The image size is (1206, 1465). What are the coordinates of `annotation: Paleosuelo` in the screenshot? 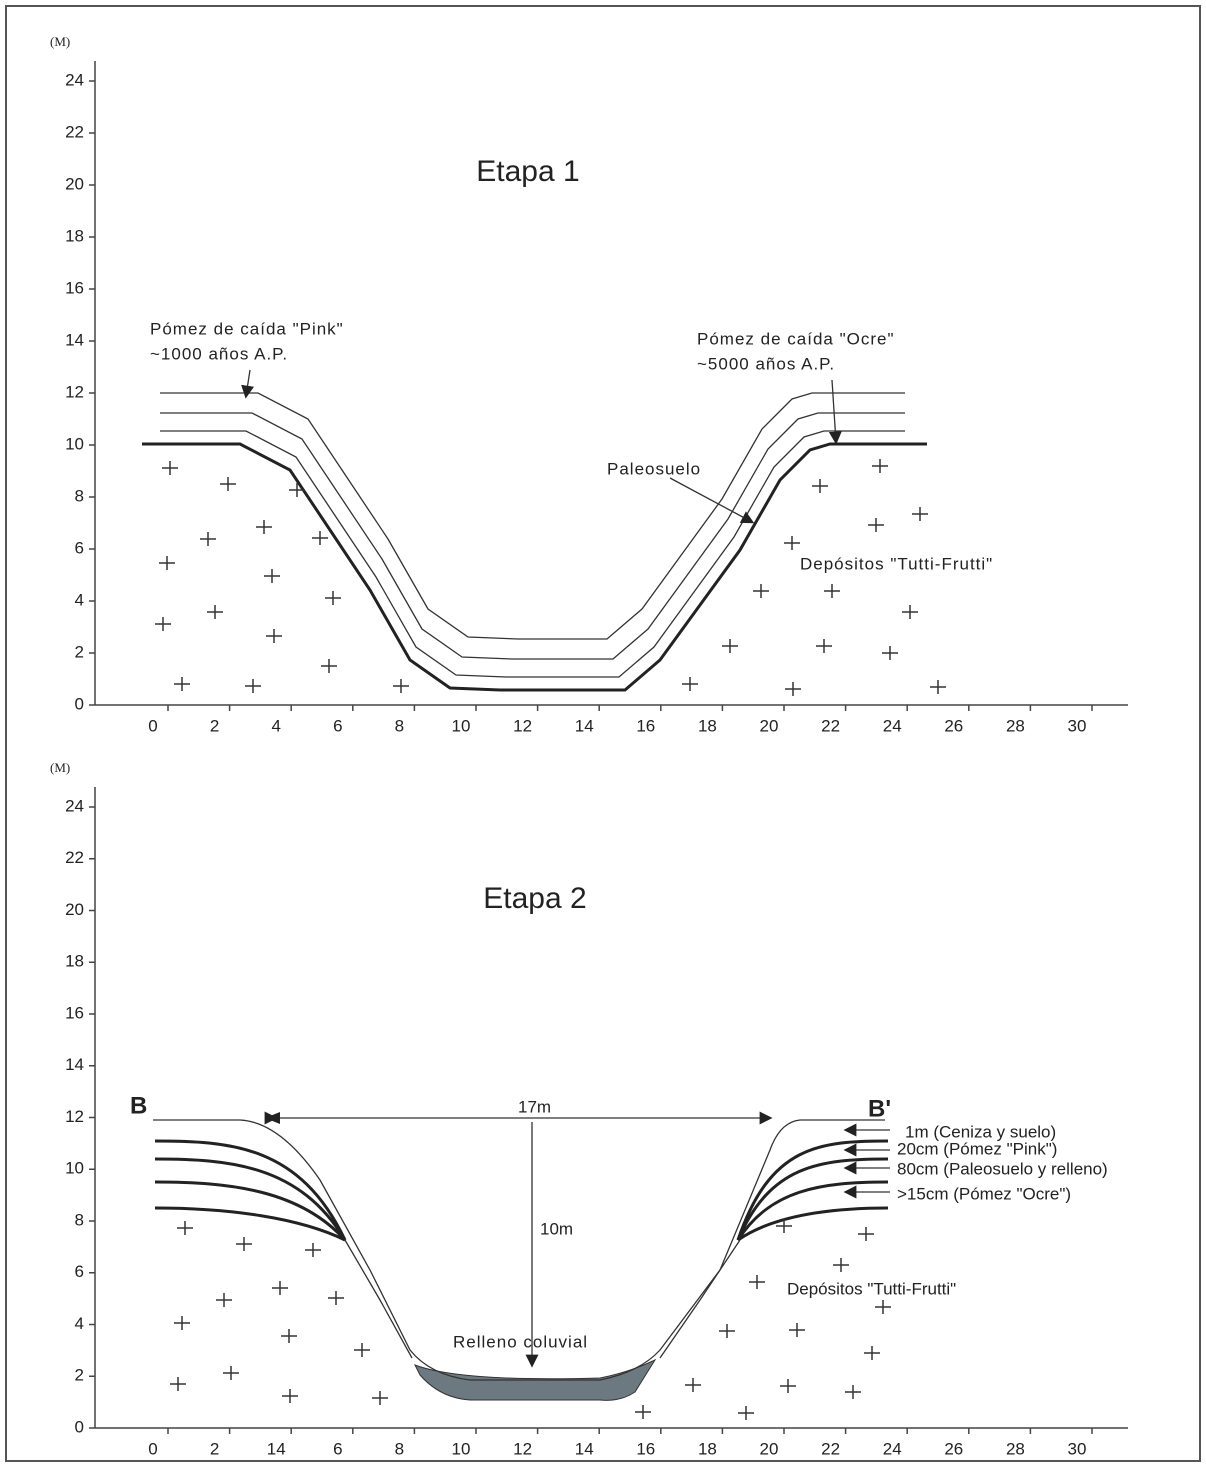 It's located at (654, 468).